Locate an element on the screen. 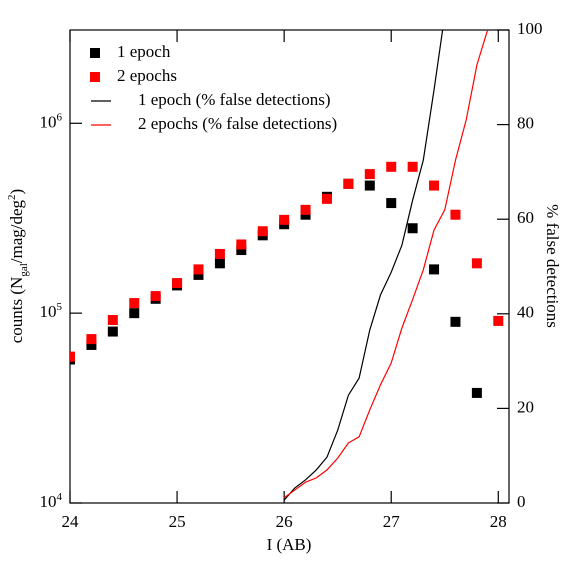  y-axis-label-part: ) is located at coordinates (16, 192).